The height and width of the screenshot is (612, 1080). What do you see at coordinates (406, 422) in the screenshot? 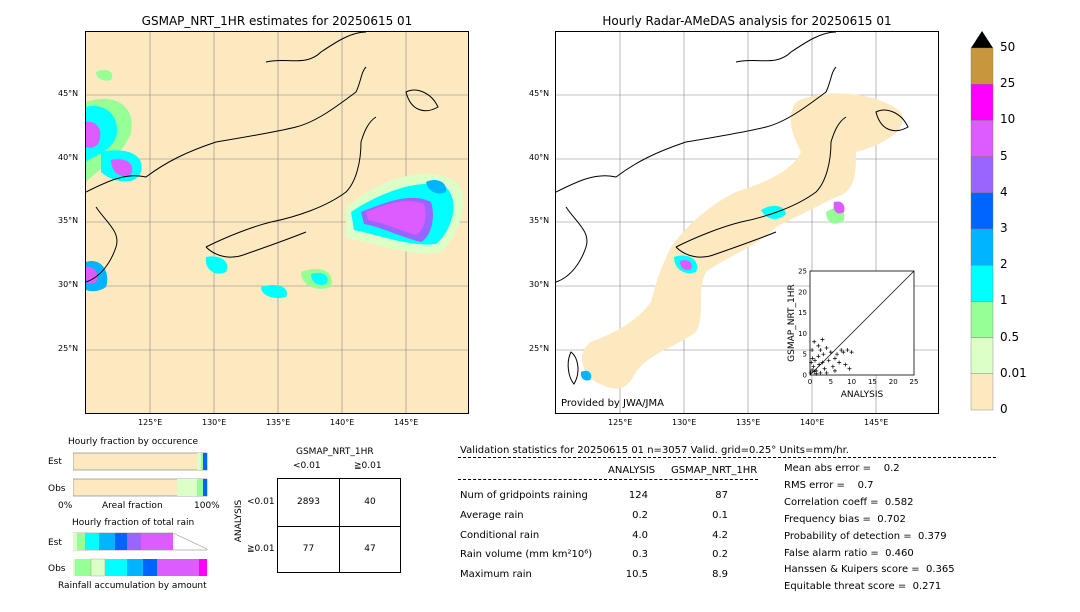
I see `left-lon-tick: 145°E` at bounding box center [406, 422].